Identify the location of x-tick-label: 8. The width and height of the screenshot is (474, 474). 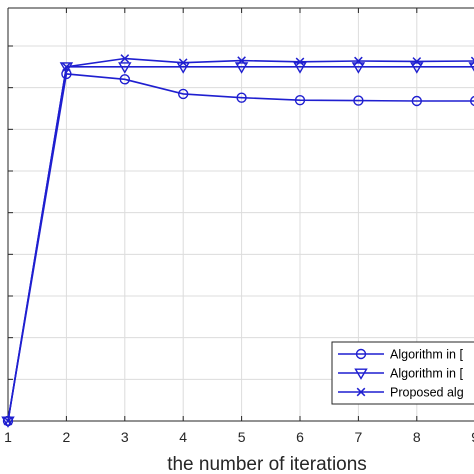
(417, 437).